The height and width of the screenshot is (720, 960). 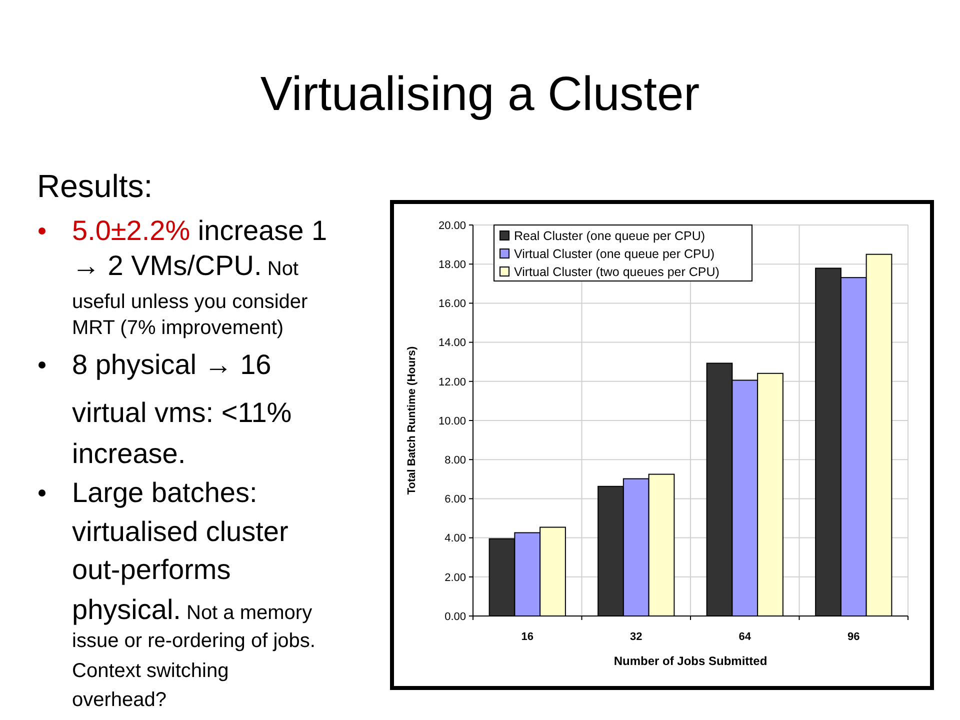 I want to click on y-tick-label: 6.00, so click(x=455, y=500).